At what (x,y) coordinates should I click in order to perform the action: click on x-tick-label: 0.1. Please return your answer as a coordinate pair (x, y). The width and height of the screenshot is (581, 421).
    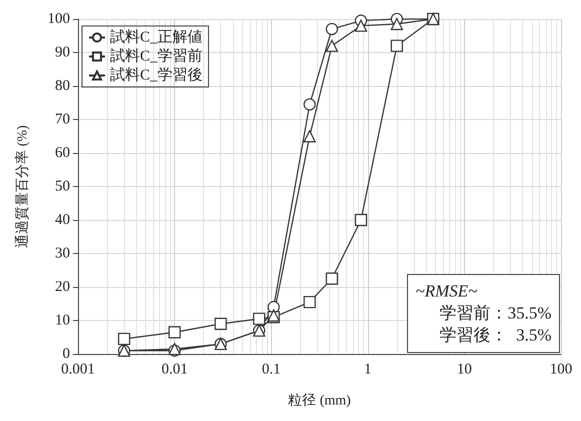
    Looking at the image, I should click on (271, 370).